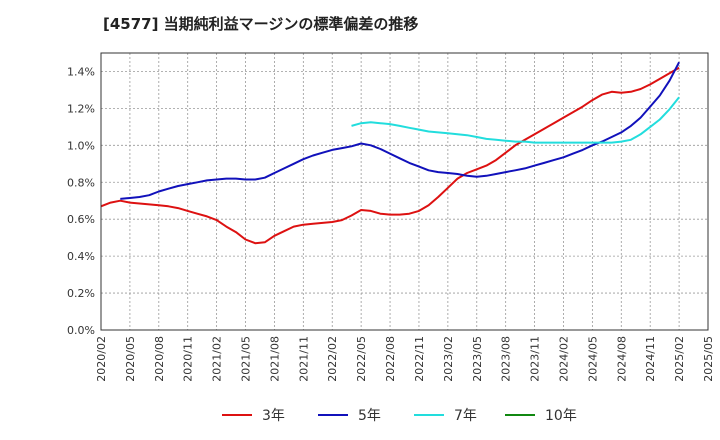 The width and height of the screenshot is (720, 440). I want to click on x-tick-label: 2023/05, so click(477, 359).